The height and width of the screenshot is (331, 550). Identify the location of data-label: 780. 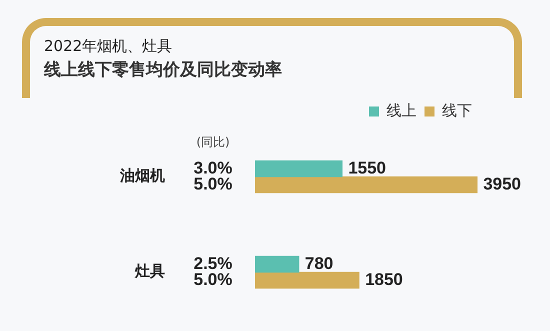
(319, 263).